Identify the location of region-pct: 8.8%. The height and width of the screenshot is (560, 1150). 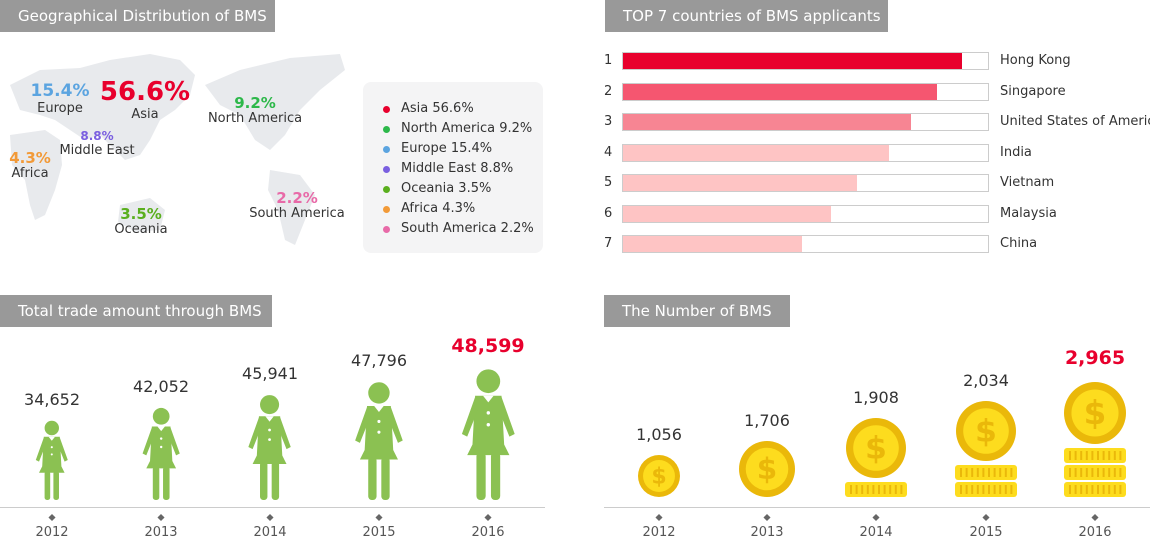
(97, 136).